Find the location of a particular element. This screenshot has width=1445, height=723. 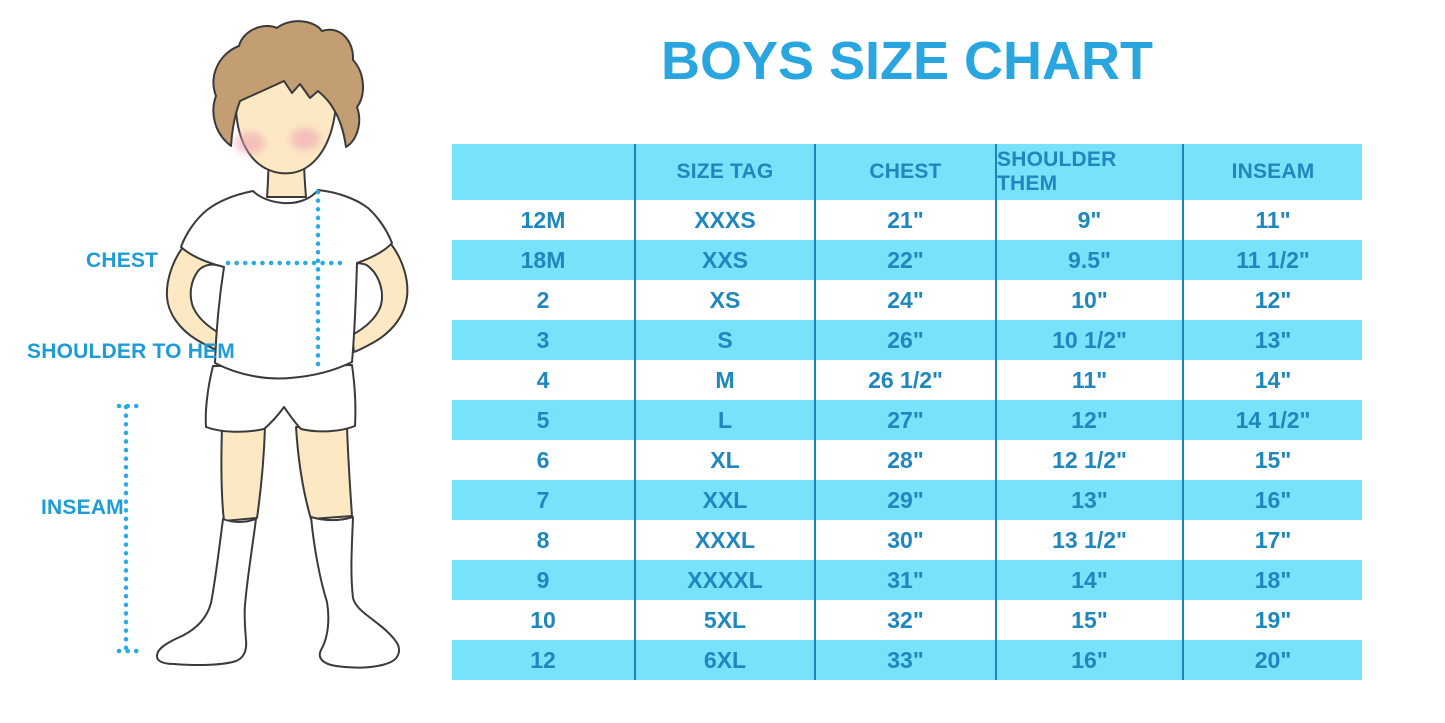

header-shoulder-them: SHOULDER THEM is located at coordinates (1088, 172).